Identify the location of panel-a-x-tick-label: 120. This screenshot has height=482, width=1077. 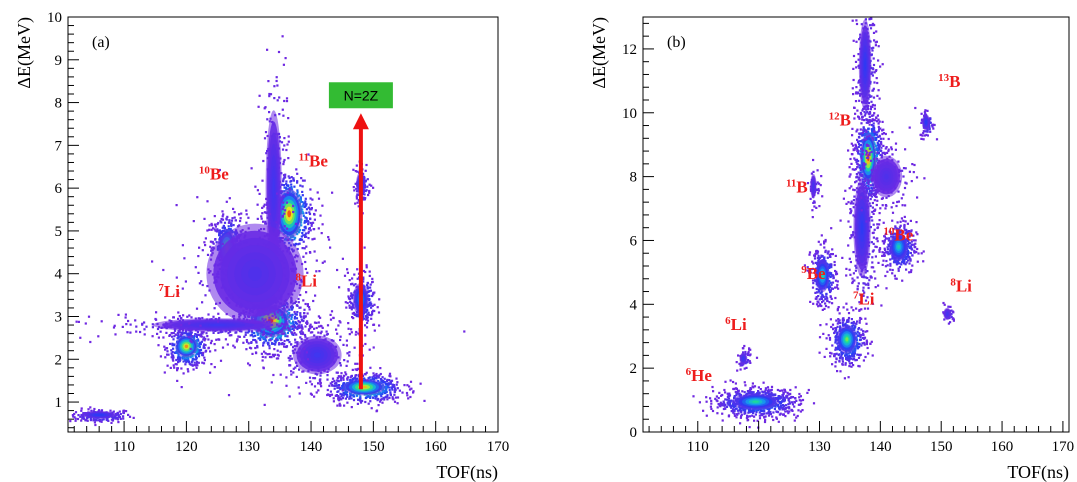
(186, 447).